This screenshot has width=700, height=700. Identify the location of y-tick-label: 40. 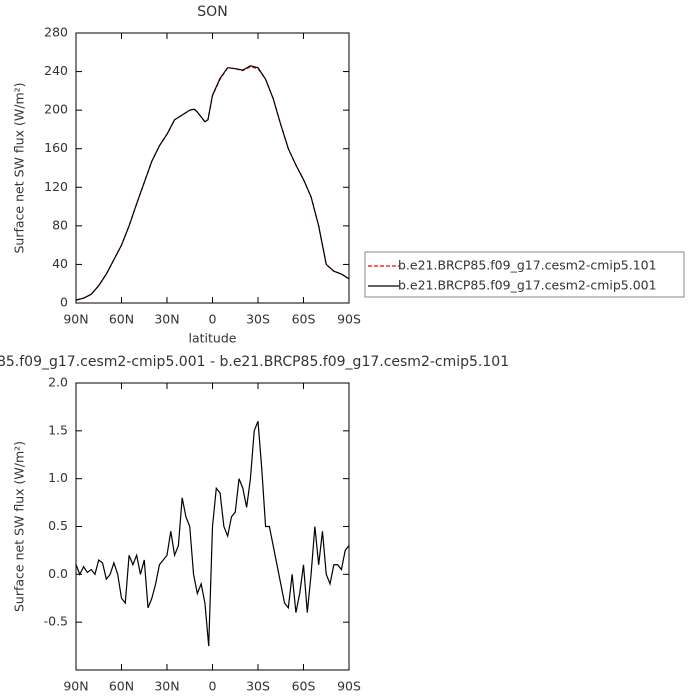
(60, 263).